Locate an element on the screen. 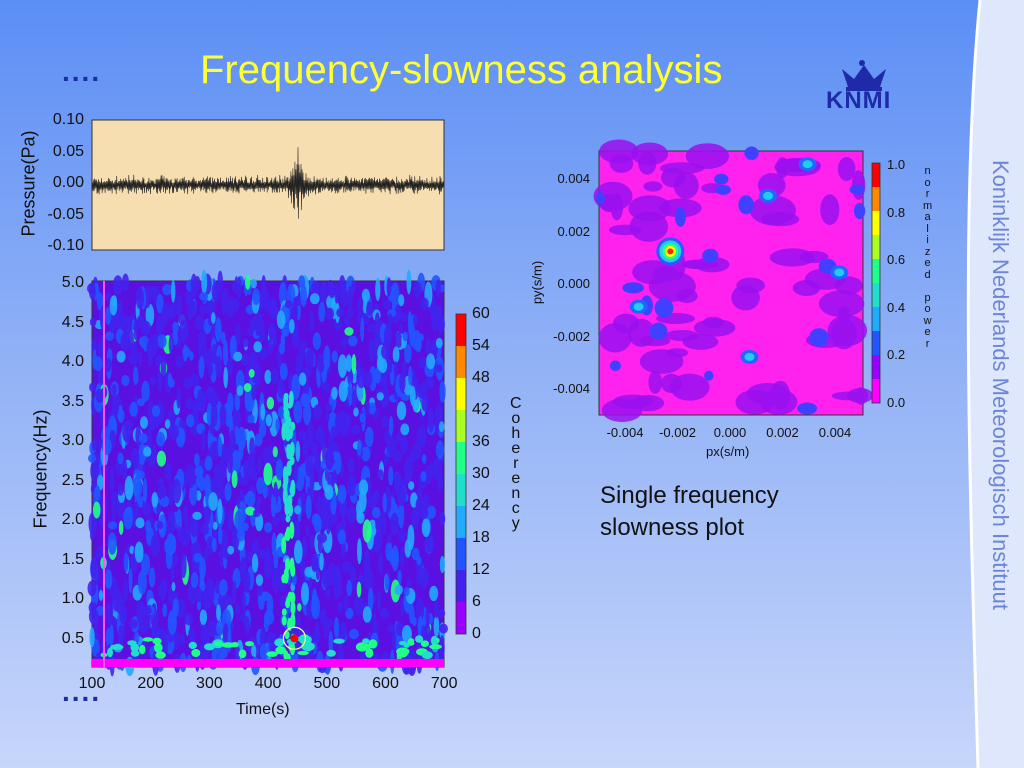  spectrogram-xtick: 400 is located at coordinates (268, 683).